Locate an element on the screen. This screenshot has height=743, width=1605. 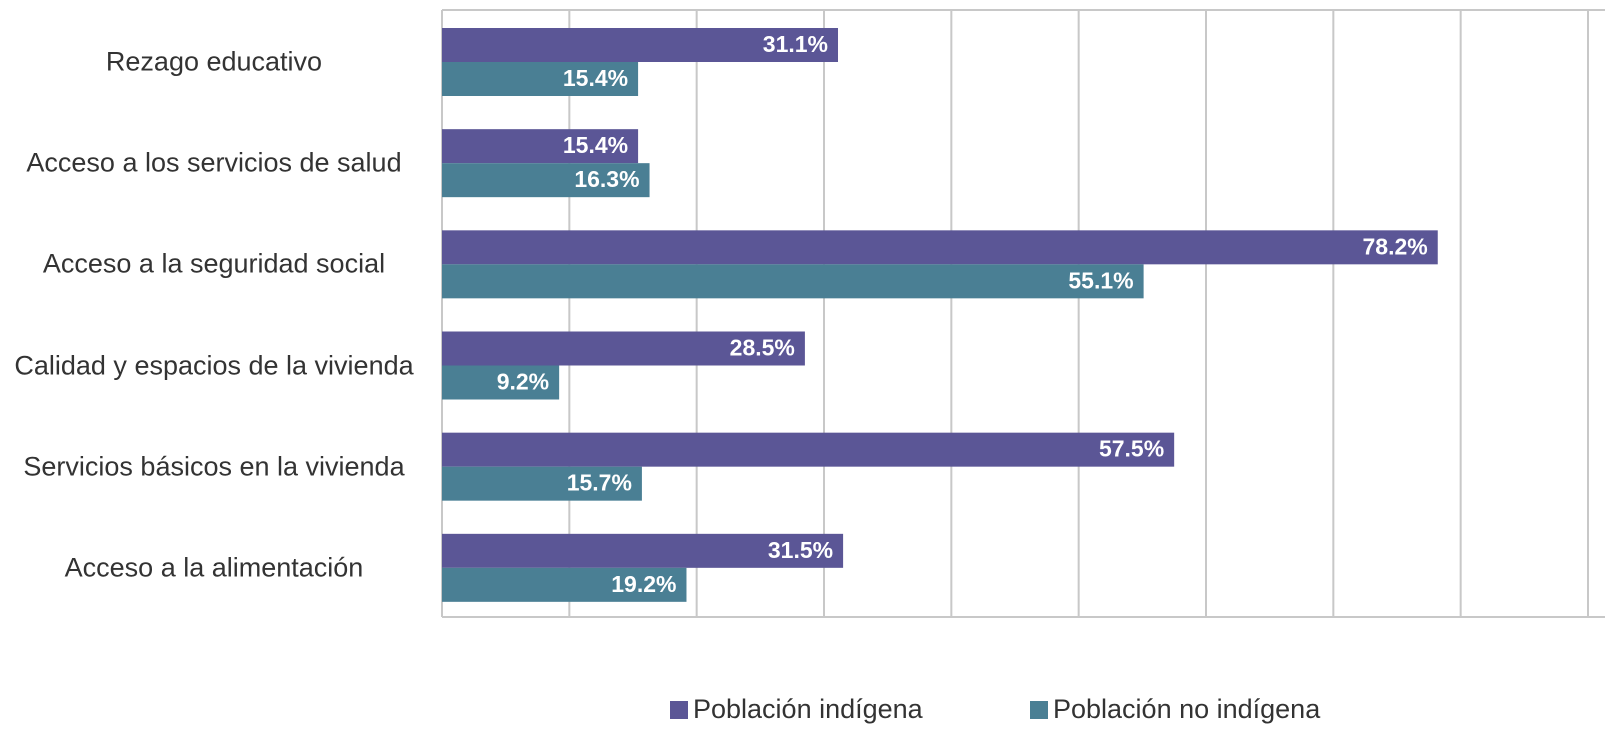
data-label: 57.5% is located at coordinates (1131, 449).